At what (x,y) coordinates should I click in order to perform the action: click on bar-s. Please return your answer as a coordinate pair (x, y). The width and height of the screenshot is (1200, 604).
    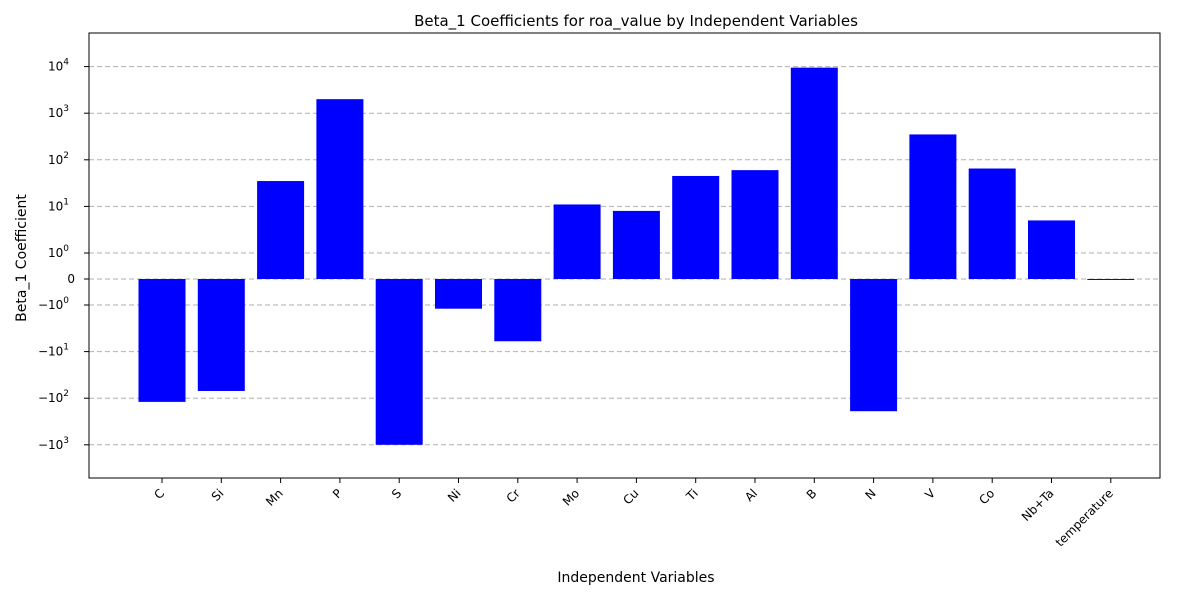
    Looking at the image, I should click on (399, 362).